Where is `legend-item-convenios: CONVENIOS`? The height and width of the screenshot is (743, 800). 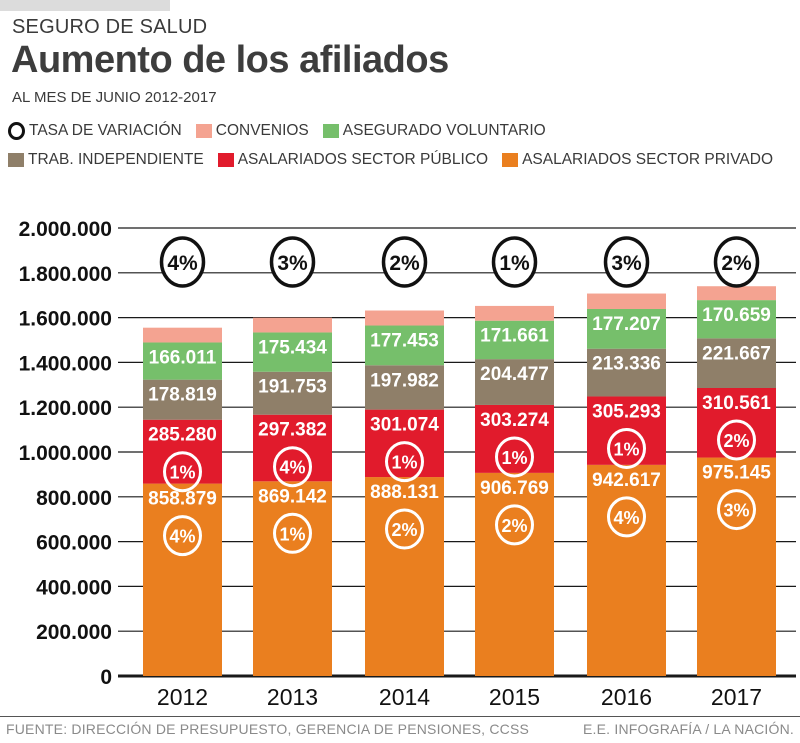 legend-item-convenios: CONVENIOS is located at coordinates (252, 131).